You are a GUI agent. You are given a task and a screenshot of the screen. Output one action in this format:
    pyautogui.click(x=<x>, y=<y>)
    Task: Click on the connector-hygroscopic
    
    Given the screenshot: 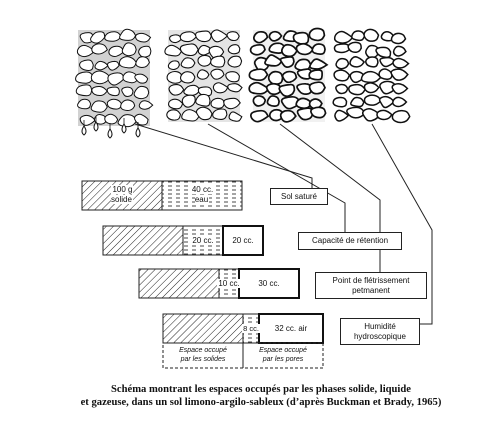 What is the action you would take?
    pyautogui.click(x=402, y=224)
    